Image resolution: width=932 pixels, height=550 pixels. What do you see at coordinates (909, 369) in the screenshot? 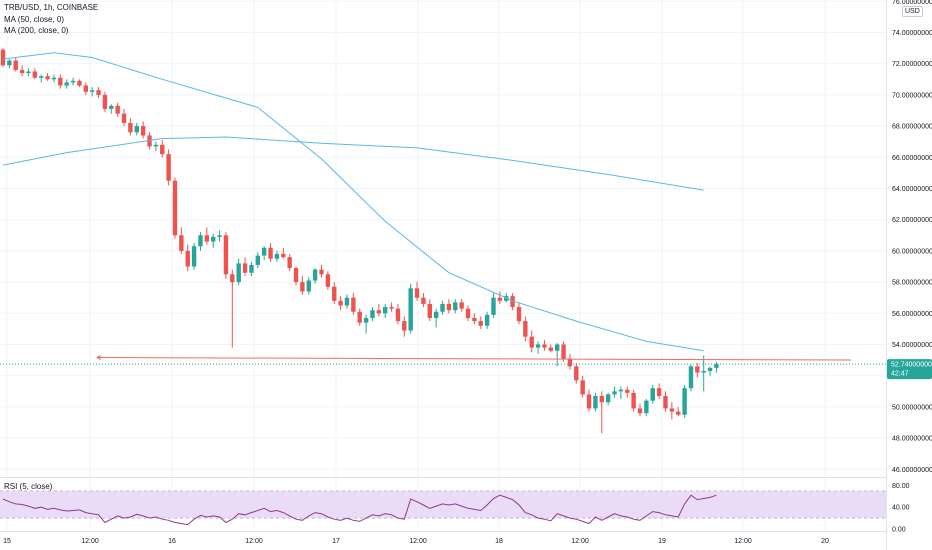
I see `price-badge-box` at bounding box center [909, 369].